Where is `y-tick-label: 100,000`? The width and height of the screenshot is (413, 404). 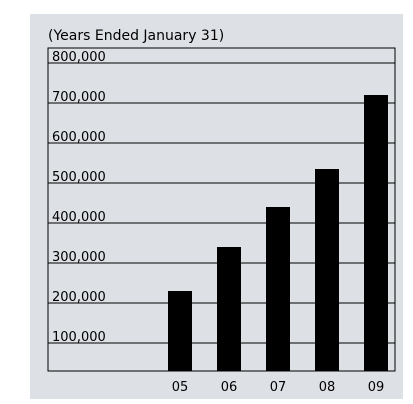
y-tick-label: 100,000 is located at coordinates (79, 337).